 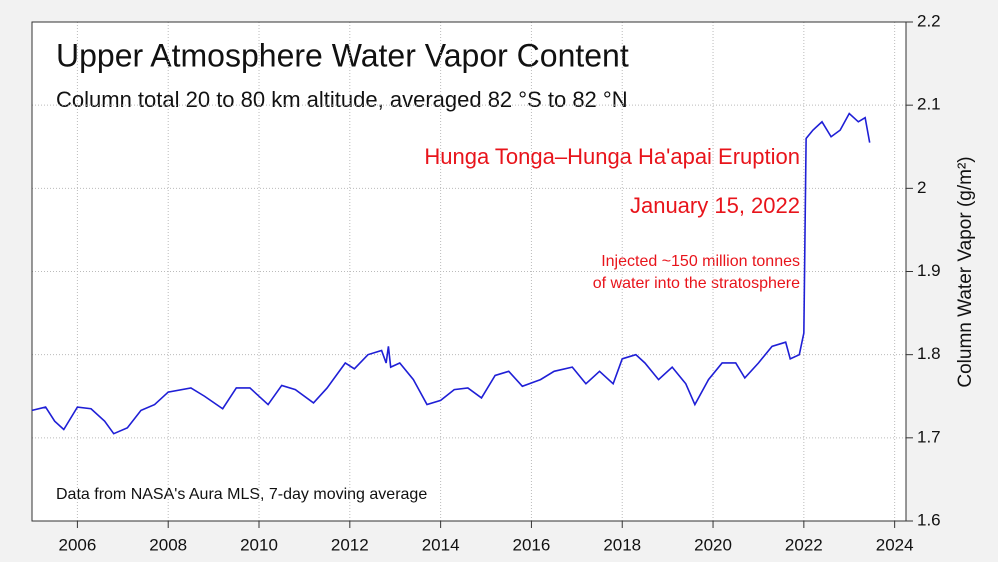 I want to click on x-tick-label: 2016, so click(x=532, y=544).